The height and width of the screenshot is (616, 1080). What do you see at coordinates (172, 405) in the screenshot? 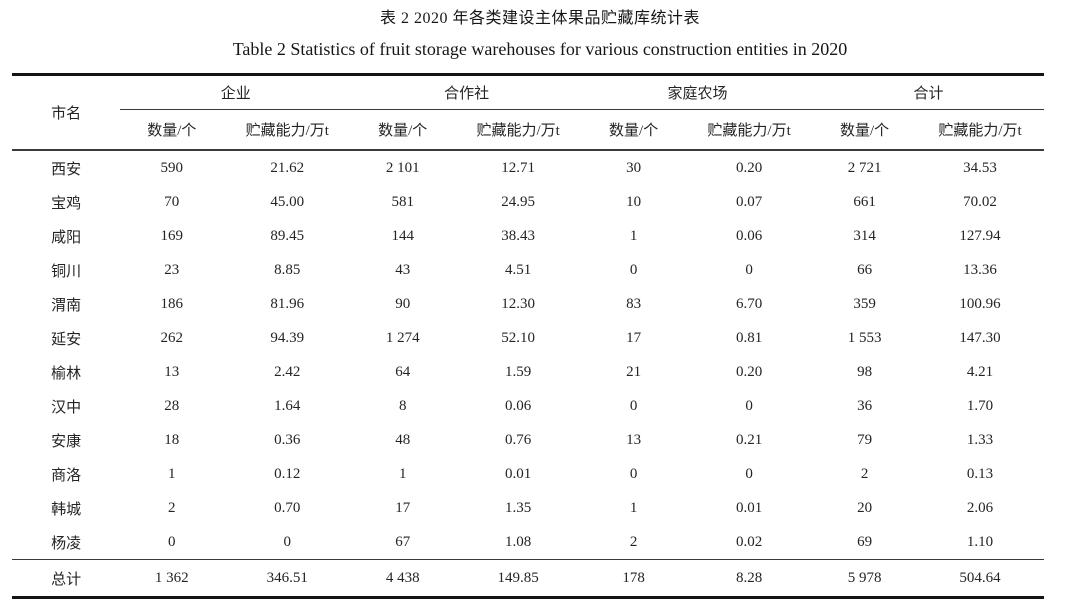
I see `value-cell: 28` at bounding box center [172, 405].